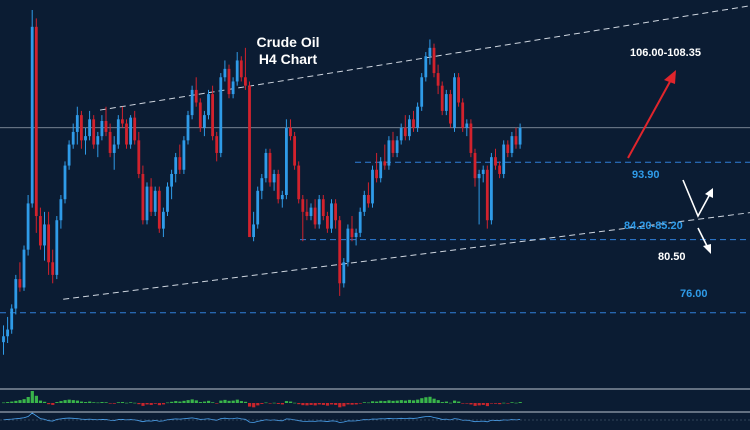 The height and width of the screenshot is (430, 750). I want to click on level-labels: 106.00-108.35 93.90 84.20-85.20 80.50 76.00, so click(666, 173).